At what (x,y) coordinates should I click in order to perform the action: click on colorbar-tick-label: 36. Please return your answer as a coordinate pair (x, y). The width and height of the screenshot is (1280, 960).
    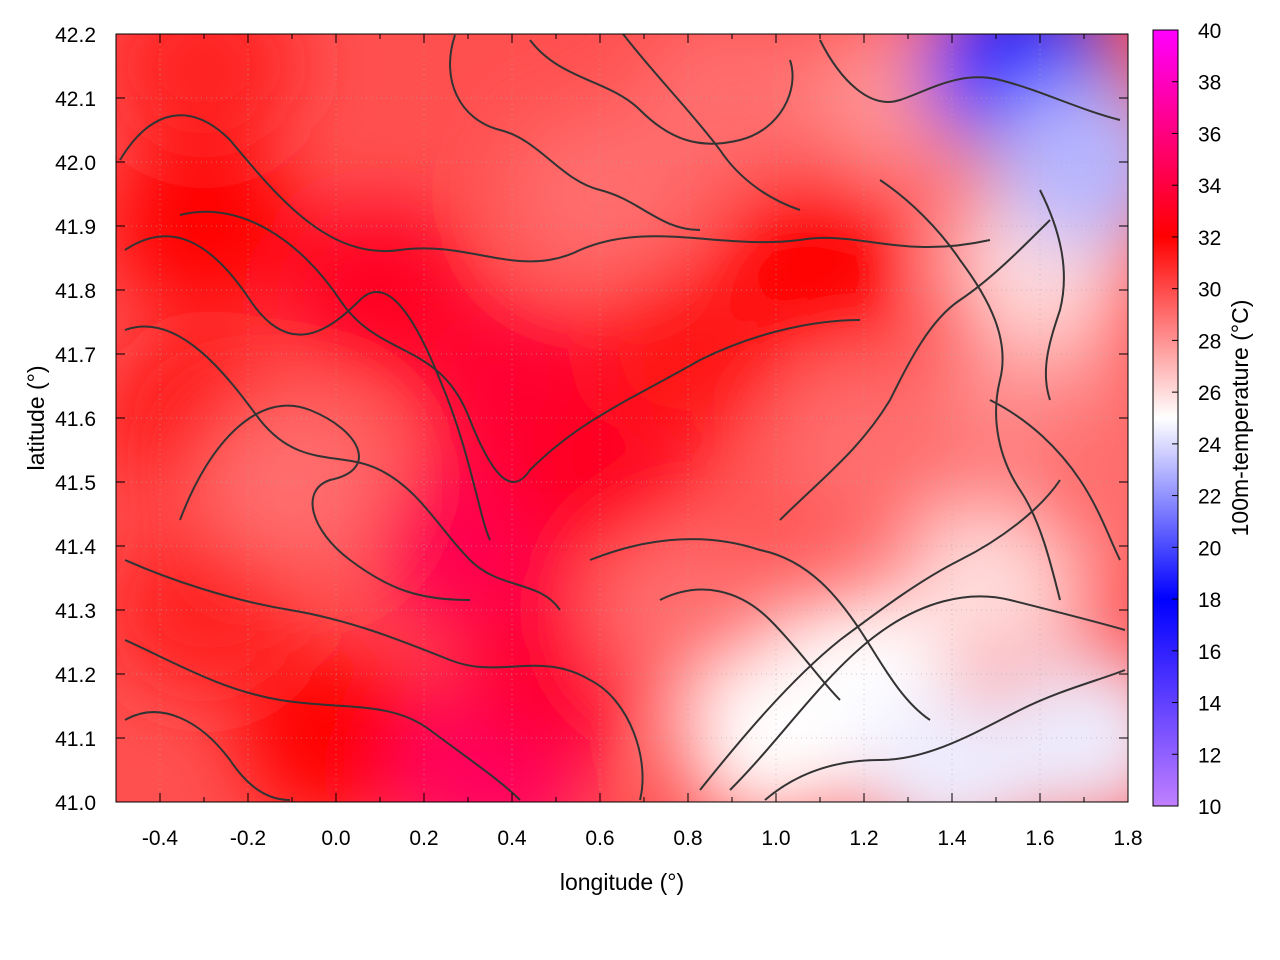
    Looking at the image, I should click on (1209, 134).